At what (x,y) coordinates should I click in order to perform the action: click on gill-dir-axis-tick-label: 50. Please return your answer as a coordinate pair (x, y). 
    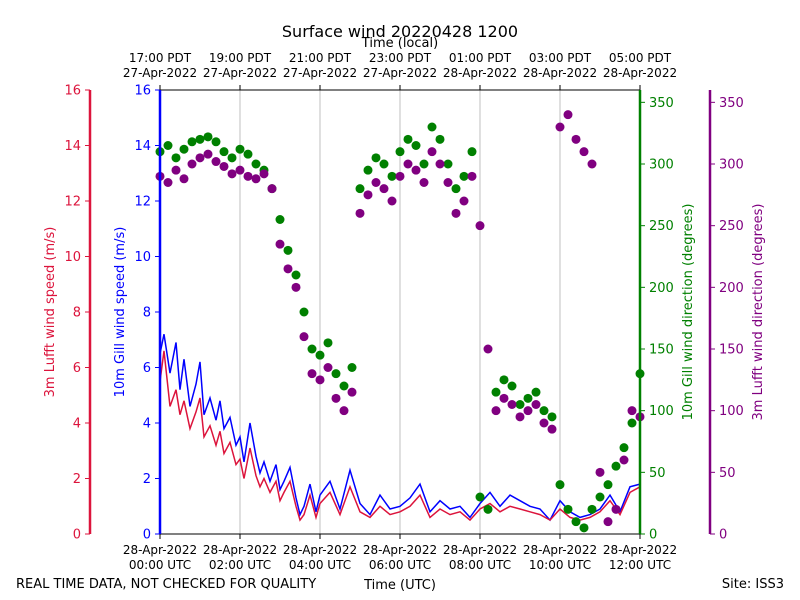
    Looking at the image, I should click on (657, 473).